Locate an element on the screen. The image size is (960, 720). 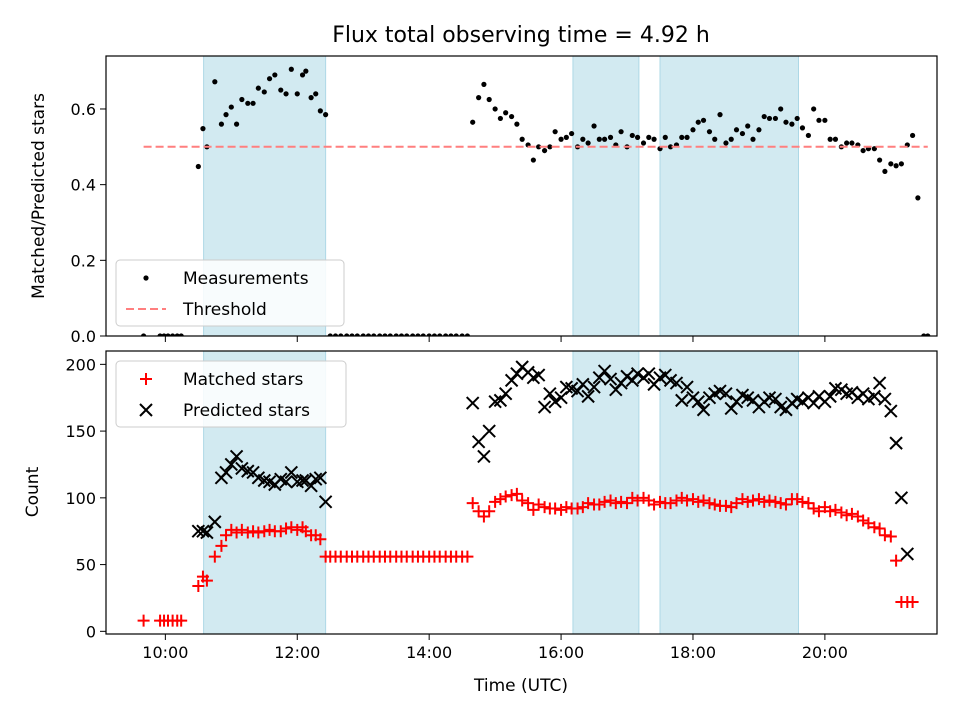
legend-label: Matched stars is located at coordinates (243, 380).